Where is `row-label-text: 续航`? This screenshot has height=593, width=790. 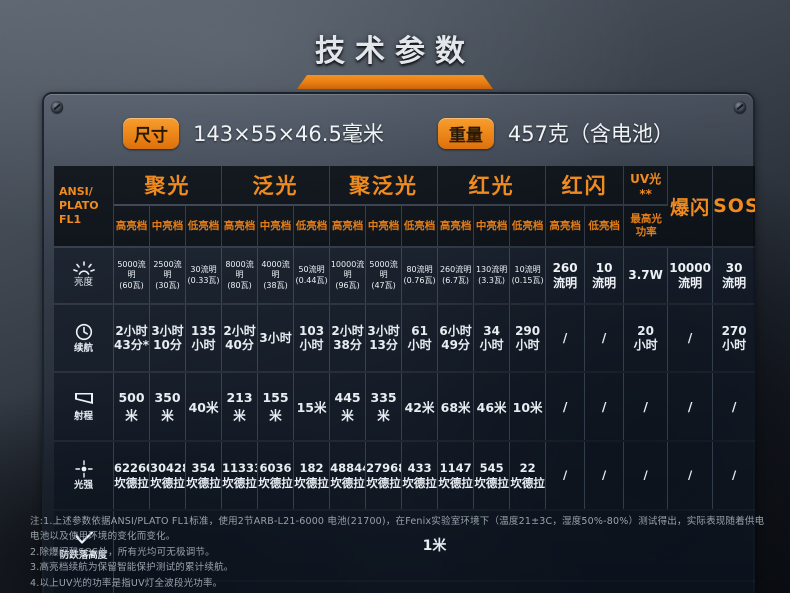
row-label-text: 续航 is located at coordinates (83, 348).